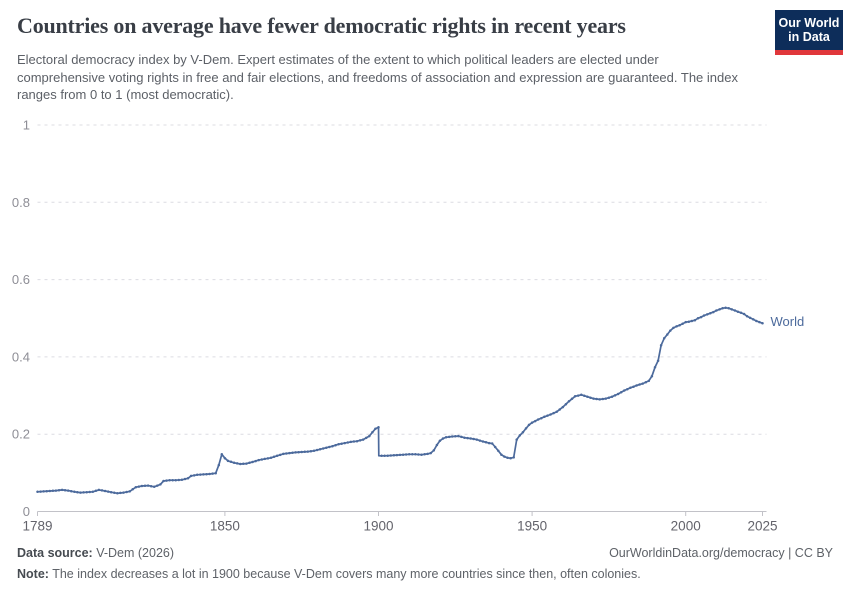 This screenshot has width=850, height=600. I want to click on series-label-world: World, so click(787, 322).